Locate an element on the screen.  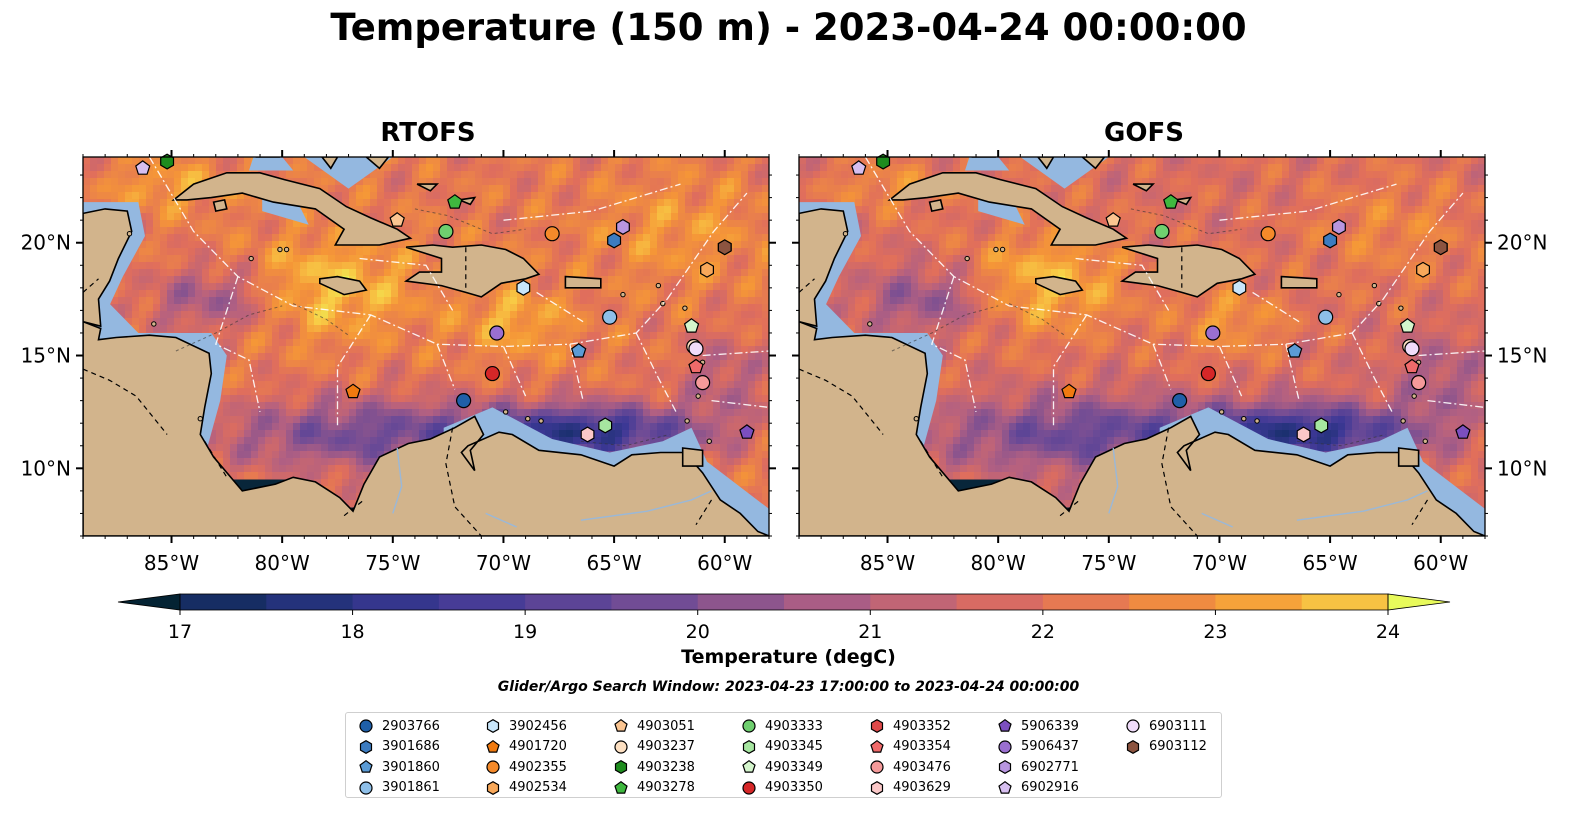
legend-item: 4903349 is located at coordinates (782, 767).